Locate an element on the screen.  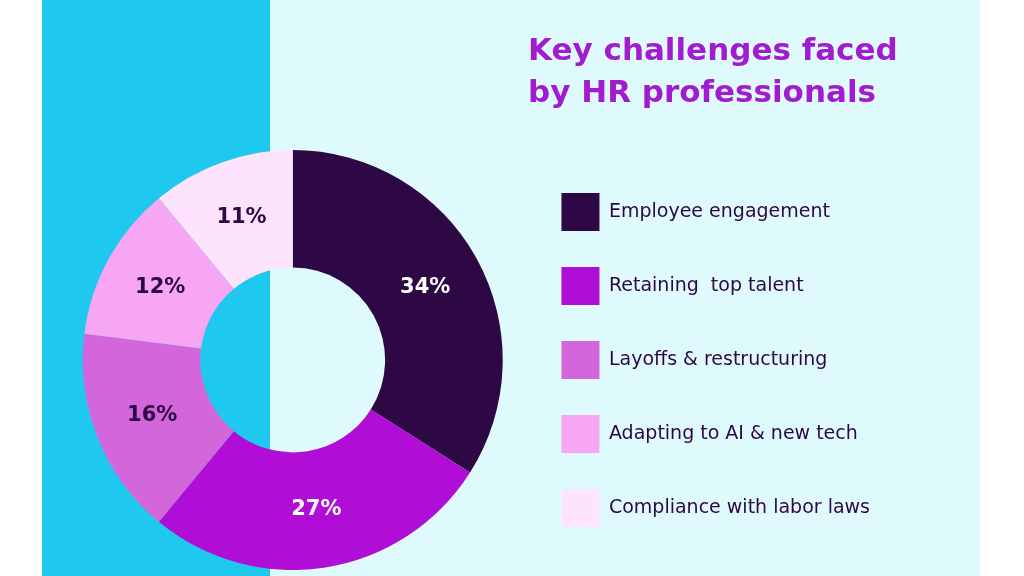
legend-label: Compliance with labor laws is located at coordinates (739, 505).